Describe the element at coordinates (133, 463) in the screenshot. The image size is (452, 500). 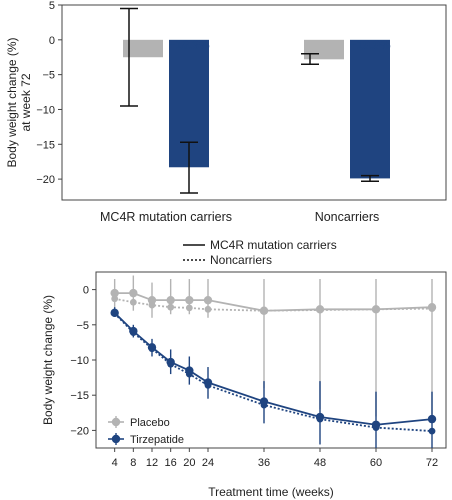
I see `line-x-tick-label: 8` at that location.